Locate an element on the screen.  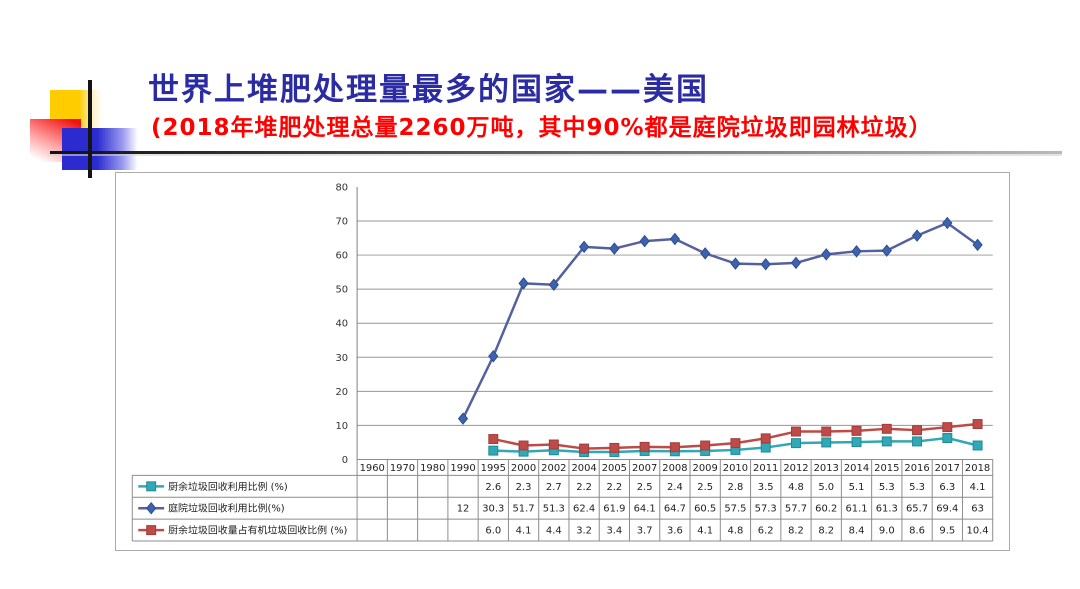
y-tick-label: 10 is located at coordinates (341, 426).